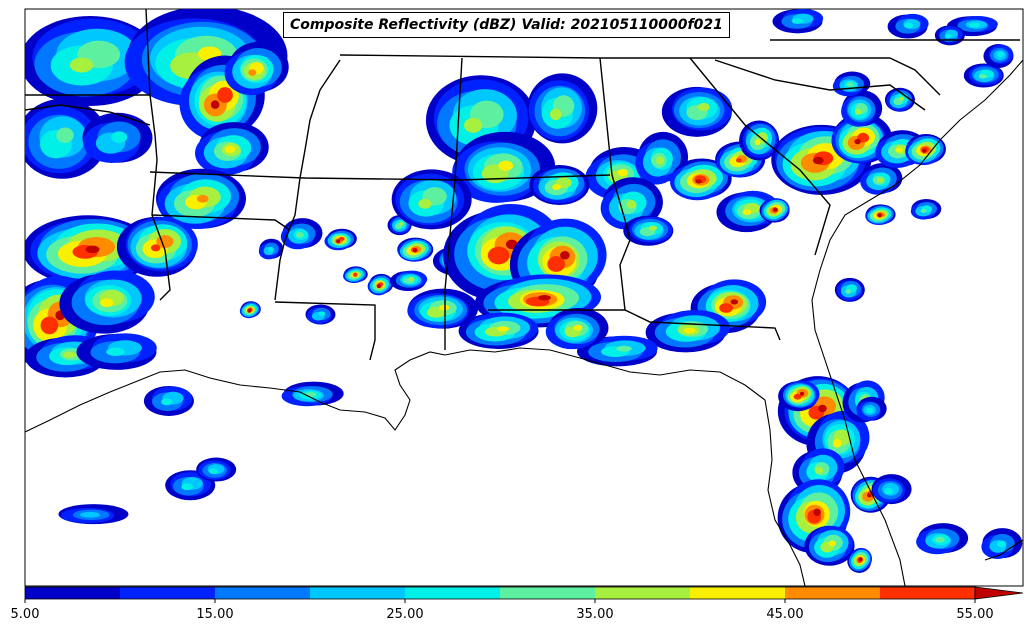 This screenshot has height=633, width=1033. Describe the element at coordinates (594, 614) in the screenshot. I see `colorbar-tick-label: 35.00` at that location.